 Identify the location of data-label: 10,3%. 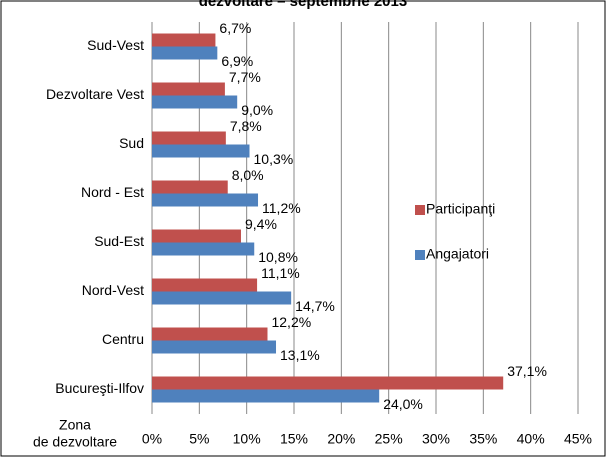
(274, 159).